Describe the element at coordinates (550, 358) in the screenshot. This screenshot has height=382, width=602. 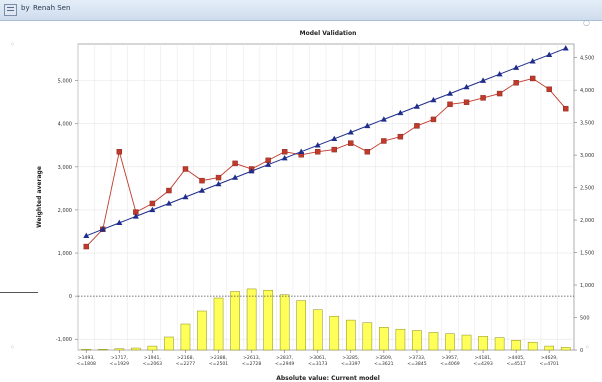
I see `x-tick-label: >4629,` at that location.